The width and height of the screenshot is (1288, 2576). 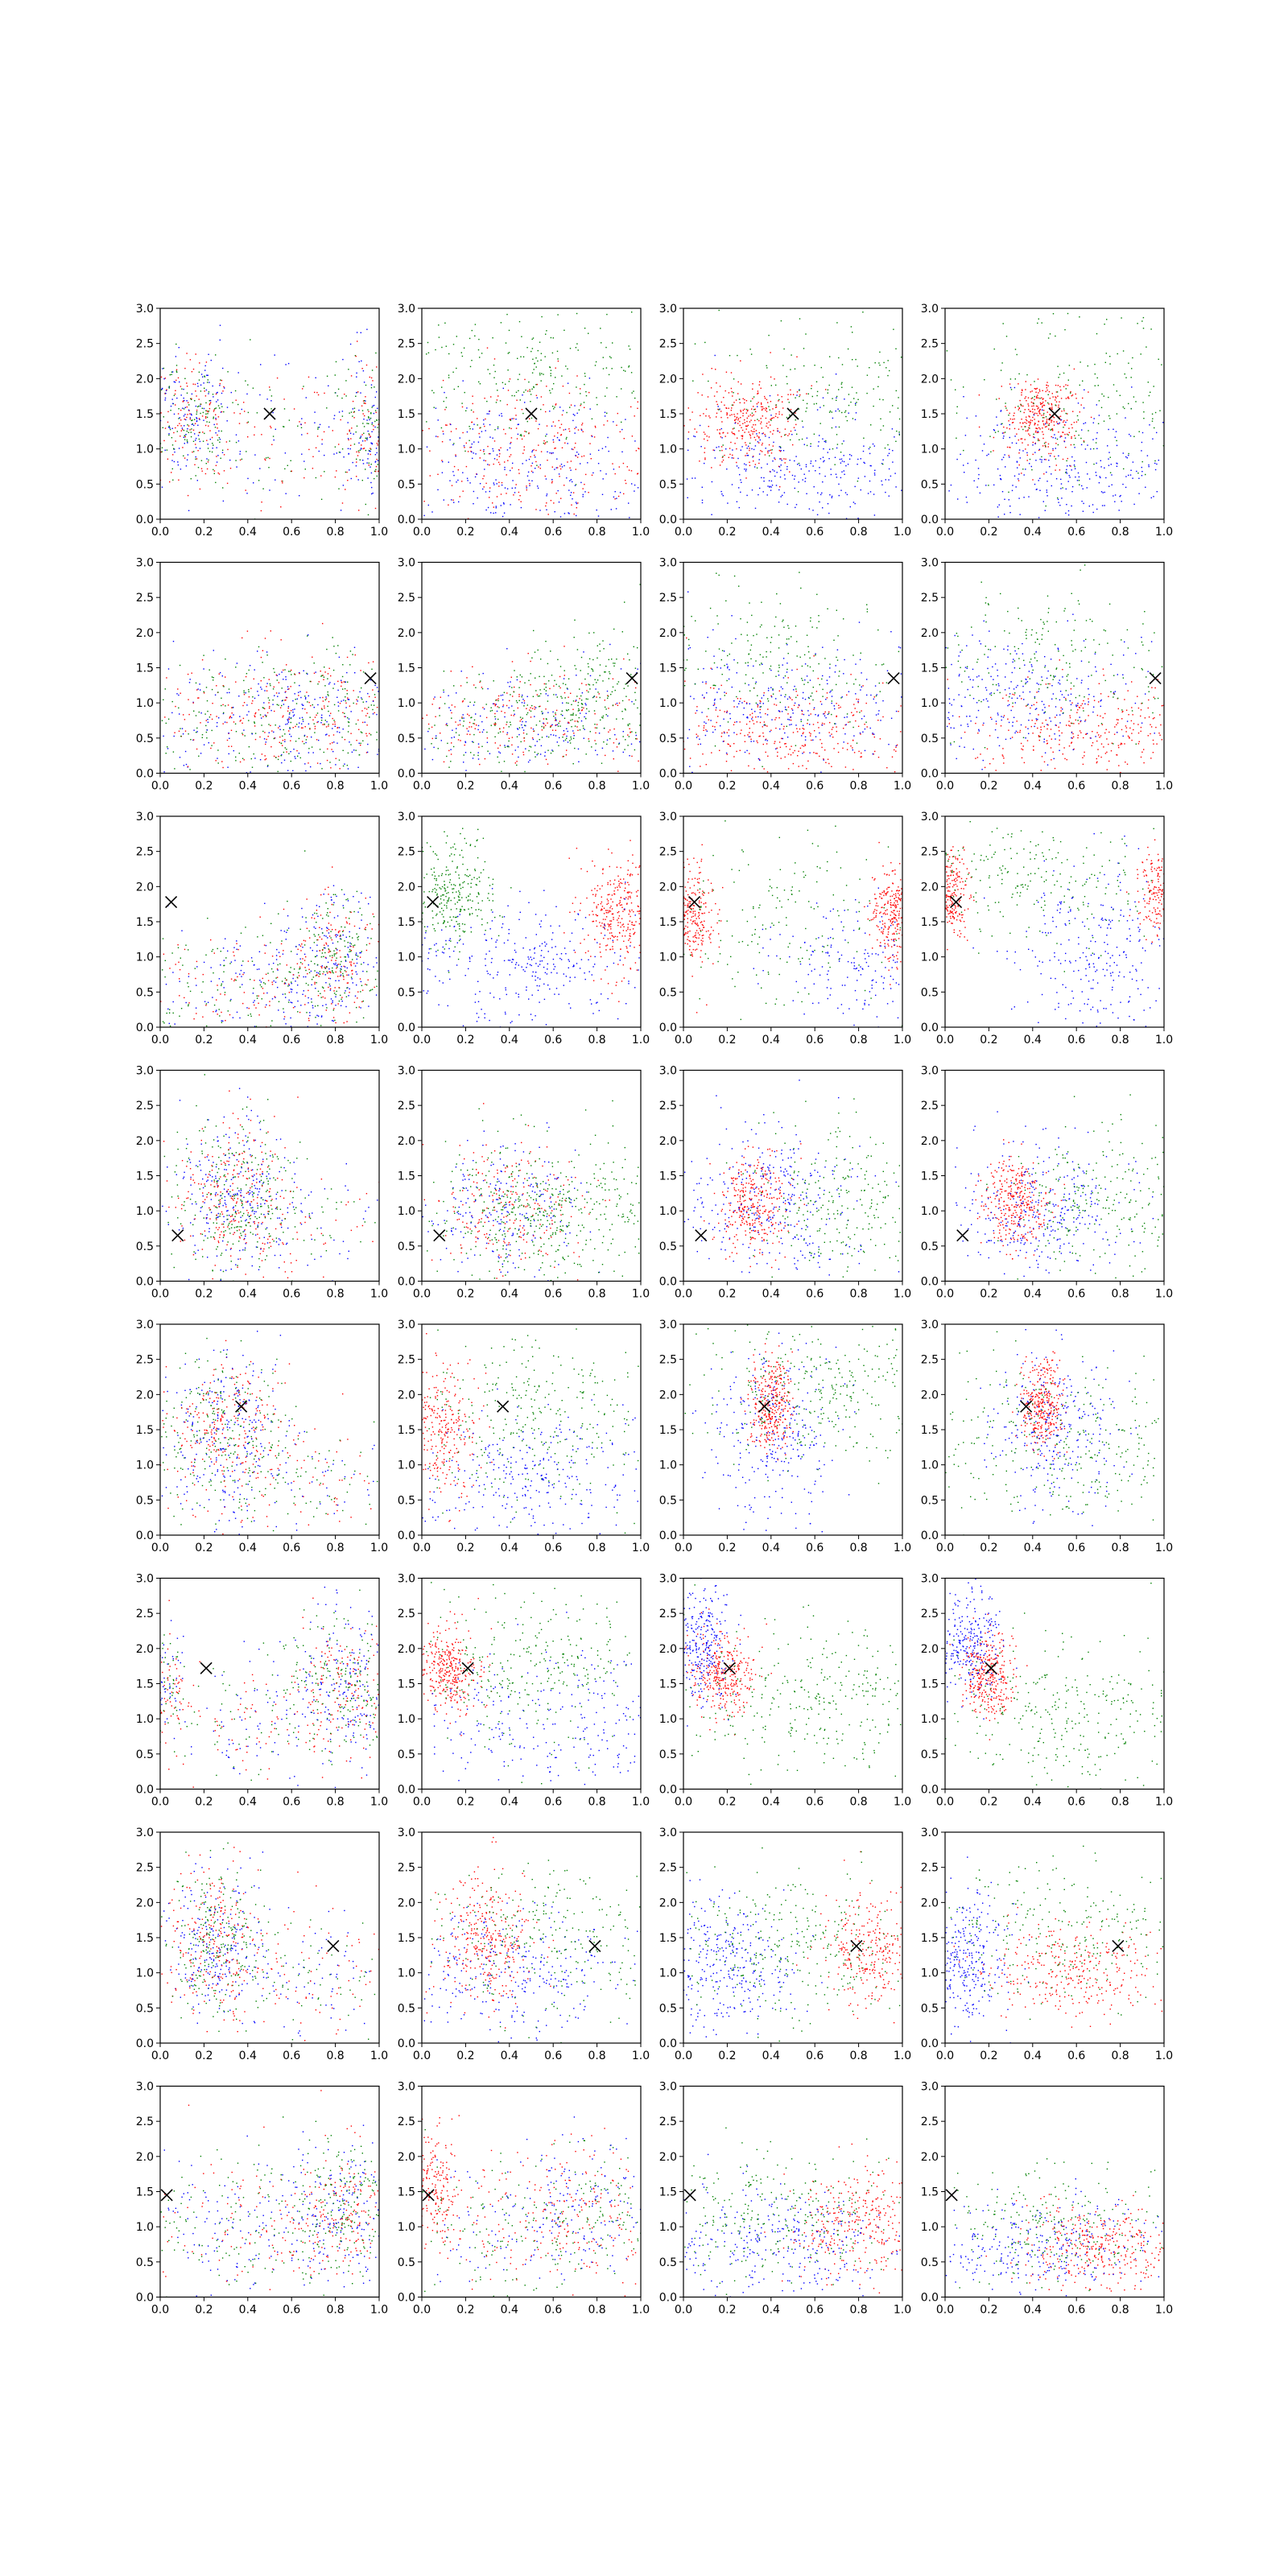 I want to click on x-tick-label: 0.6, so click(x=553, y=786).